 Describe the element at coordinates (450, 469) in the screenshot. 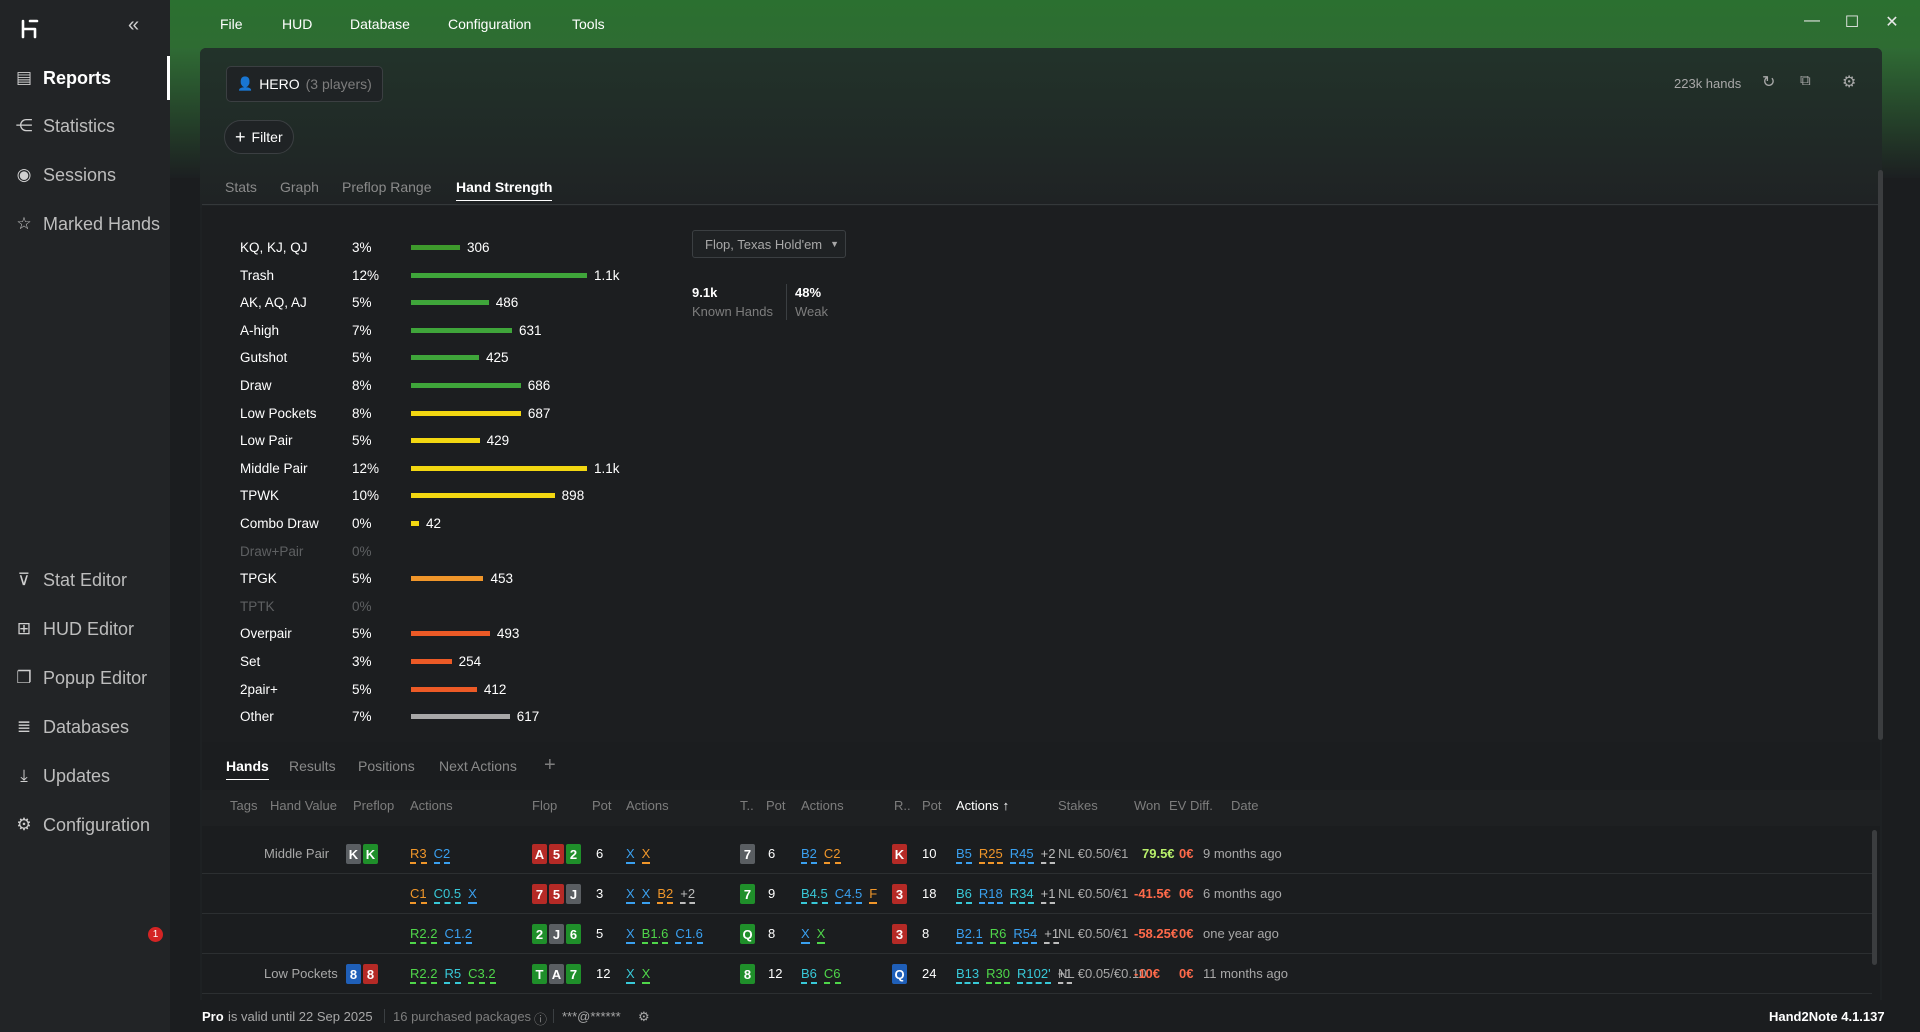

I see `hand-strength-row: Middle Pair 12% 1.1k` at that location.